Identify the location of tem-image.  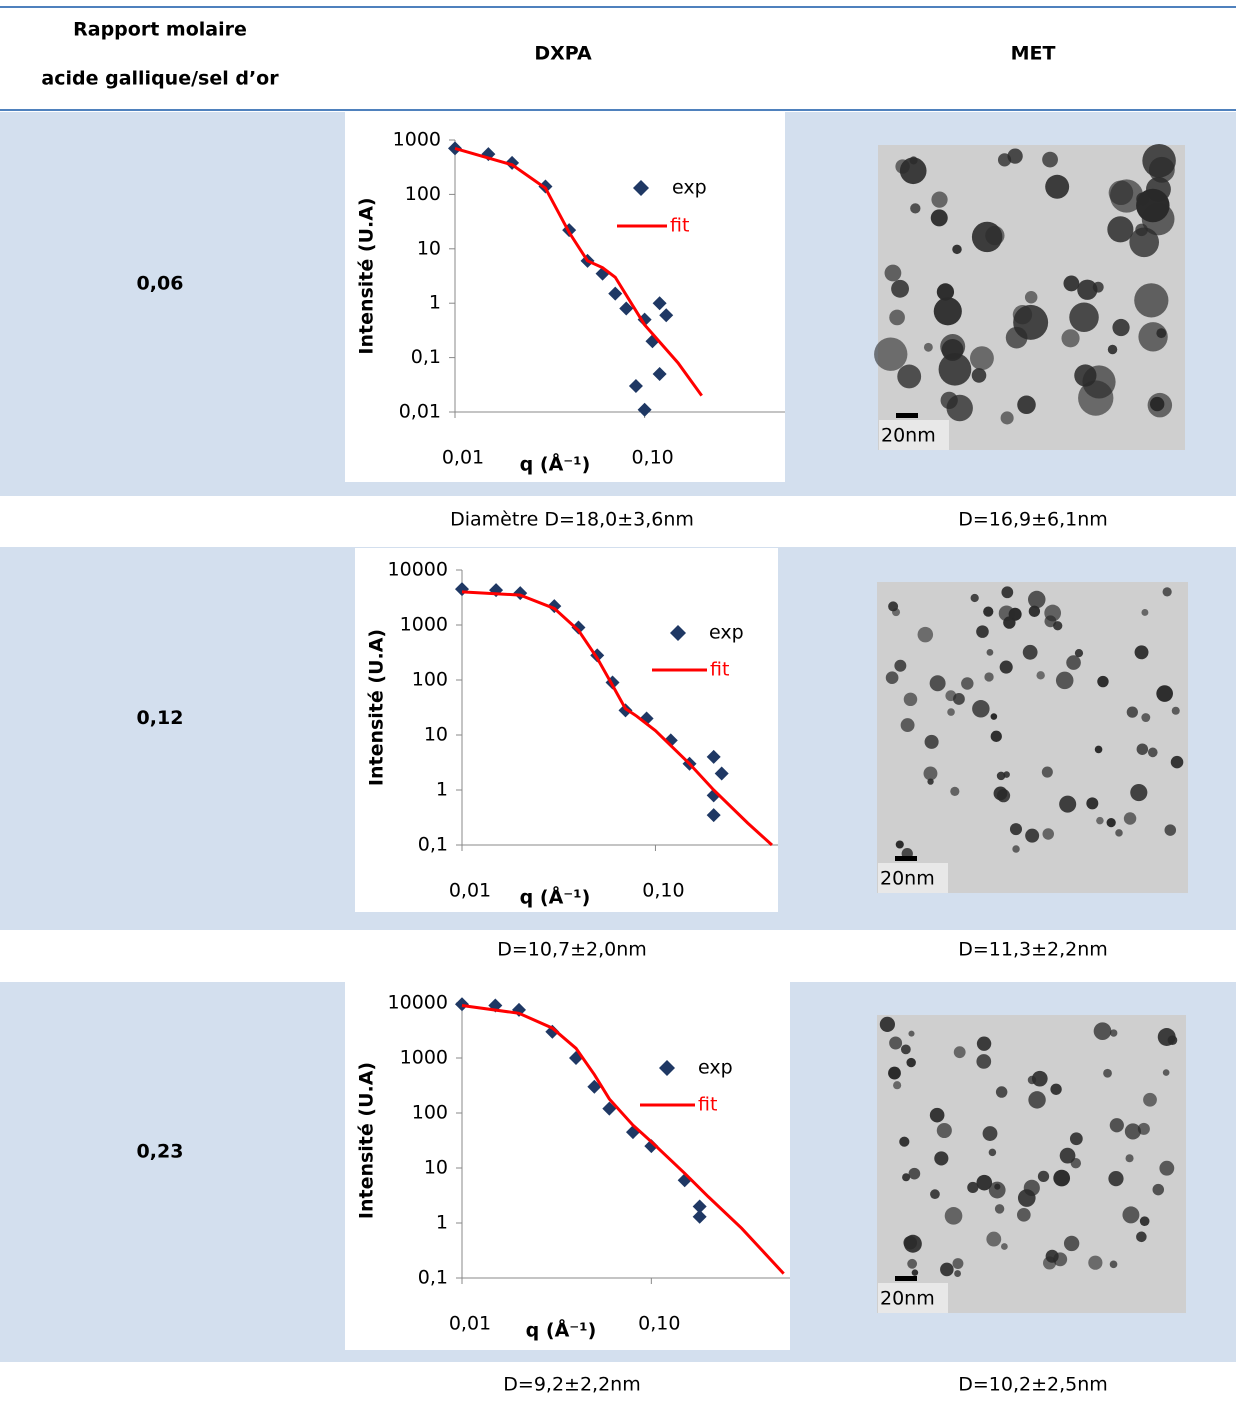
(1031, 1164).